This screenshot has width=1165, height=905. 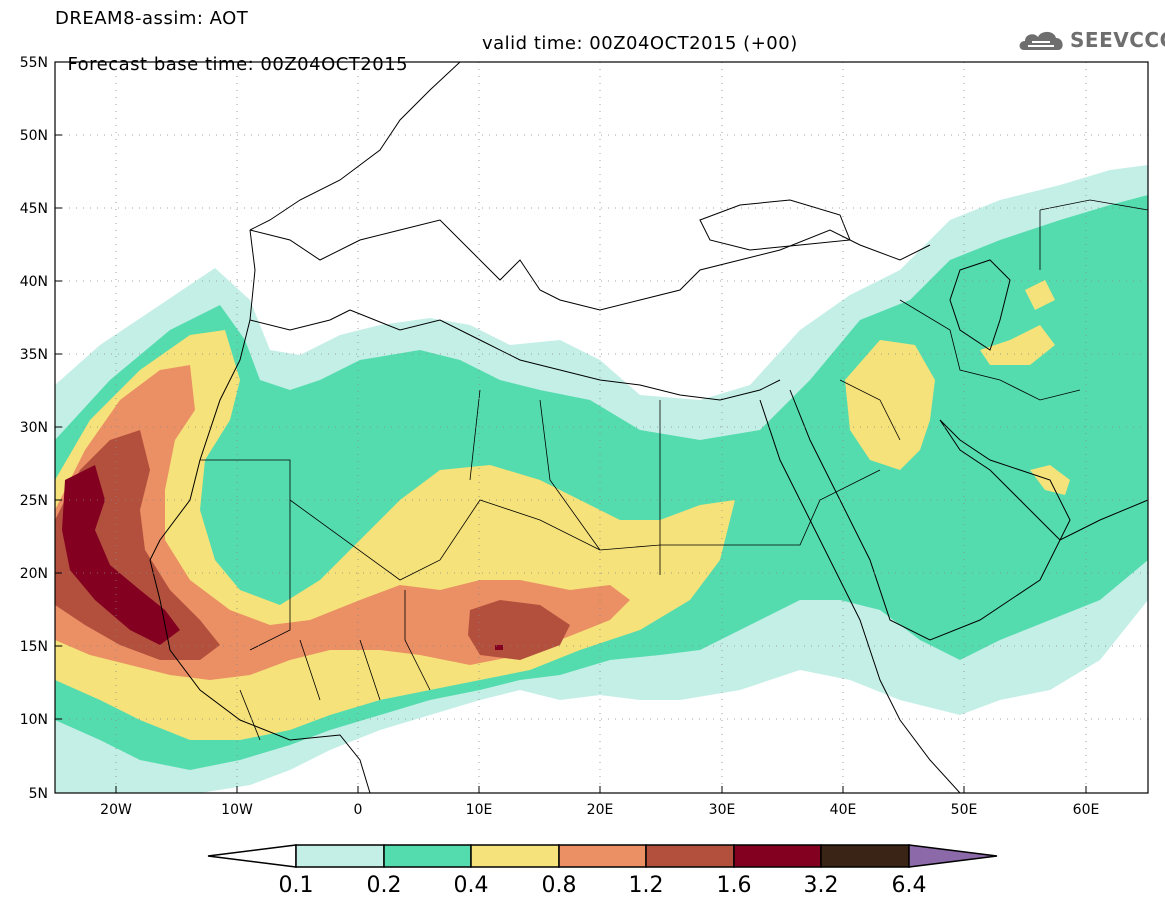 I want to click on aot-band-1.6, so click(x=121, y=555).